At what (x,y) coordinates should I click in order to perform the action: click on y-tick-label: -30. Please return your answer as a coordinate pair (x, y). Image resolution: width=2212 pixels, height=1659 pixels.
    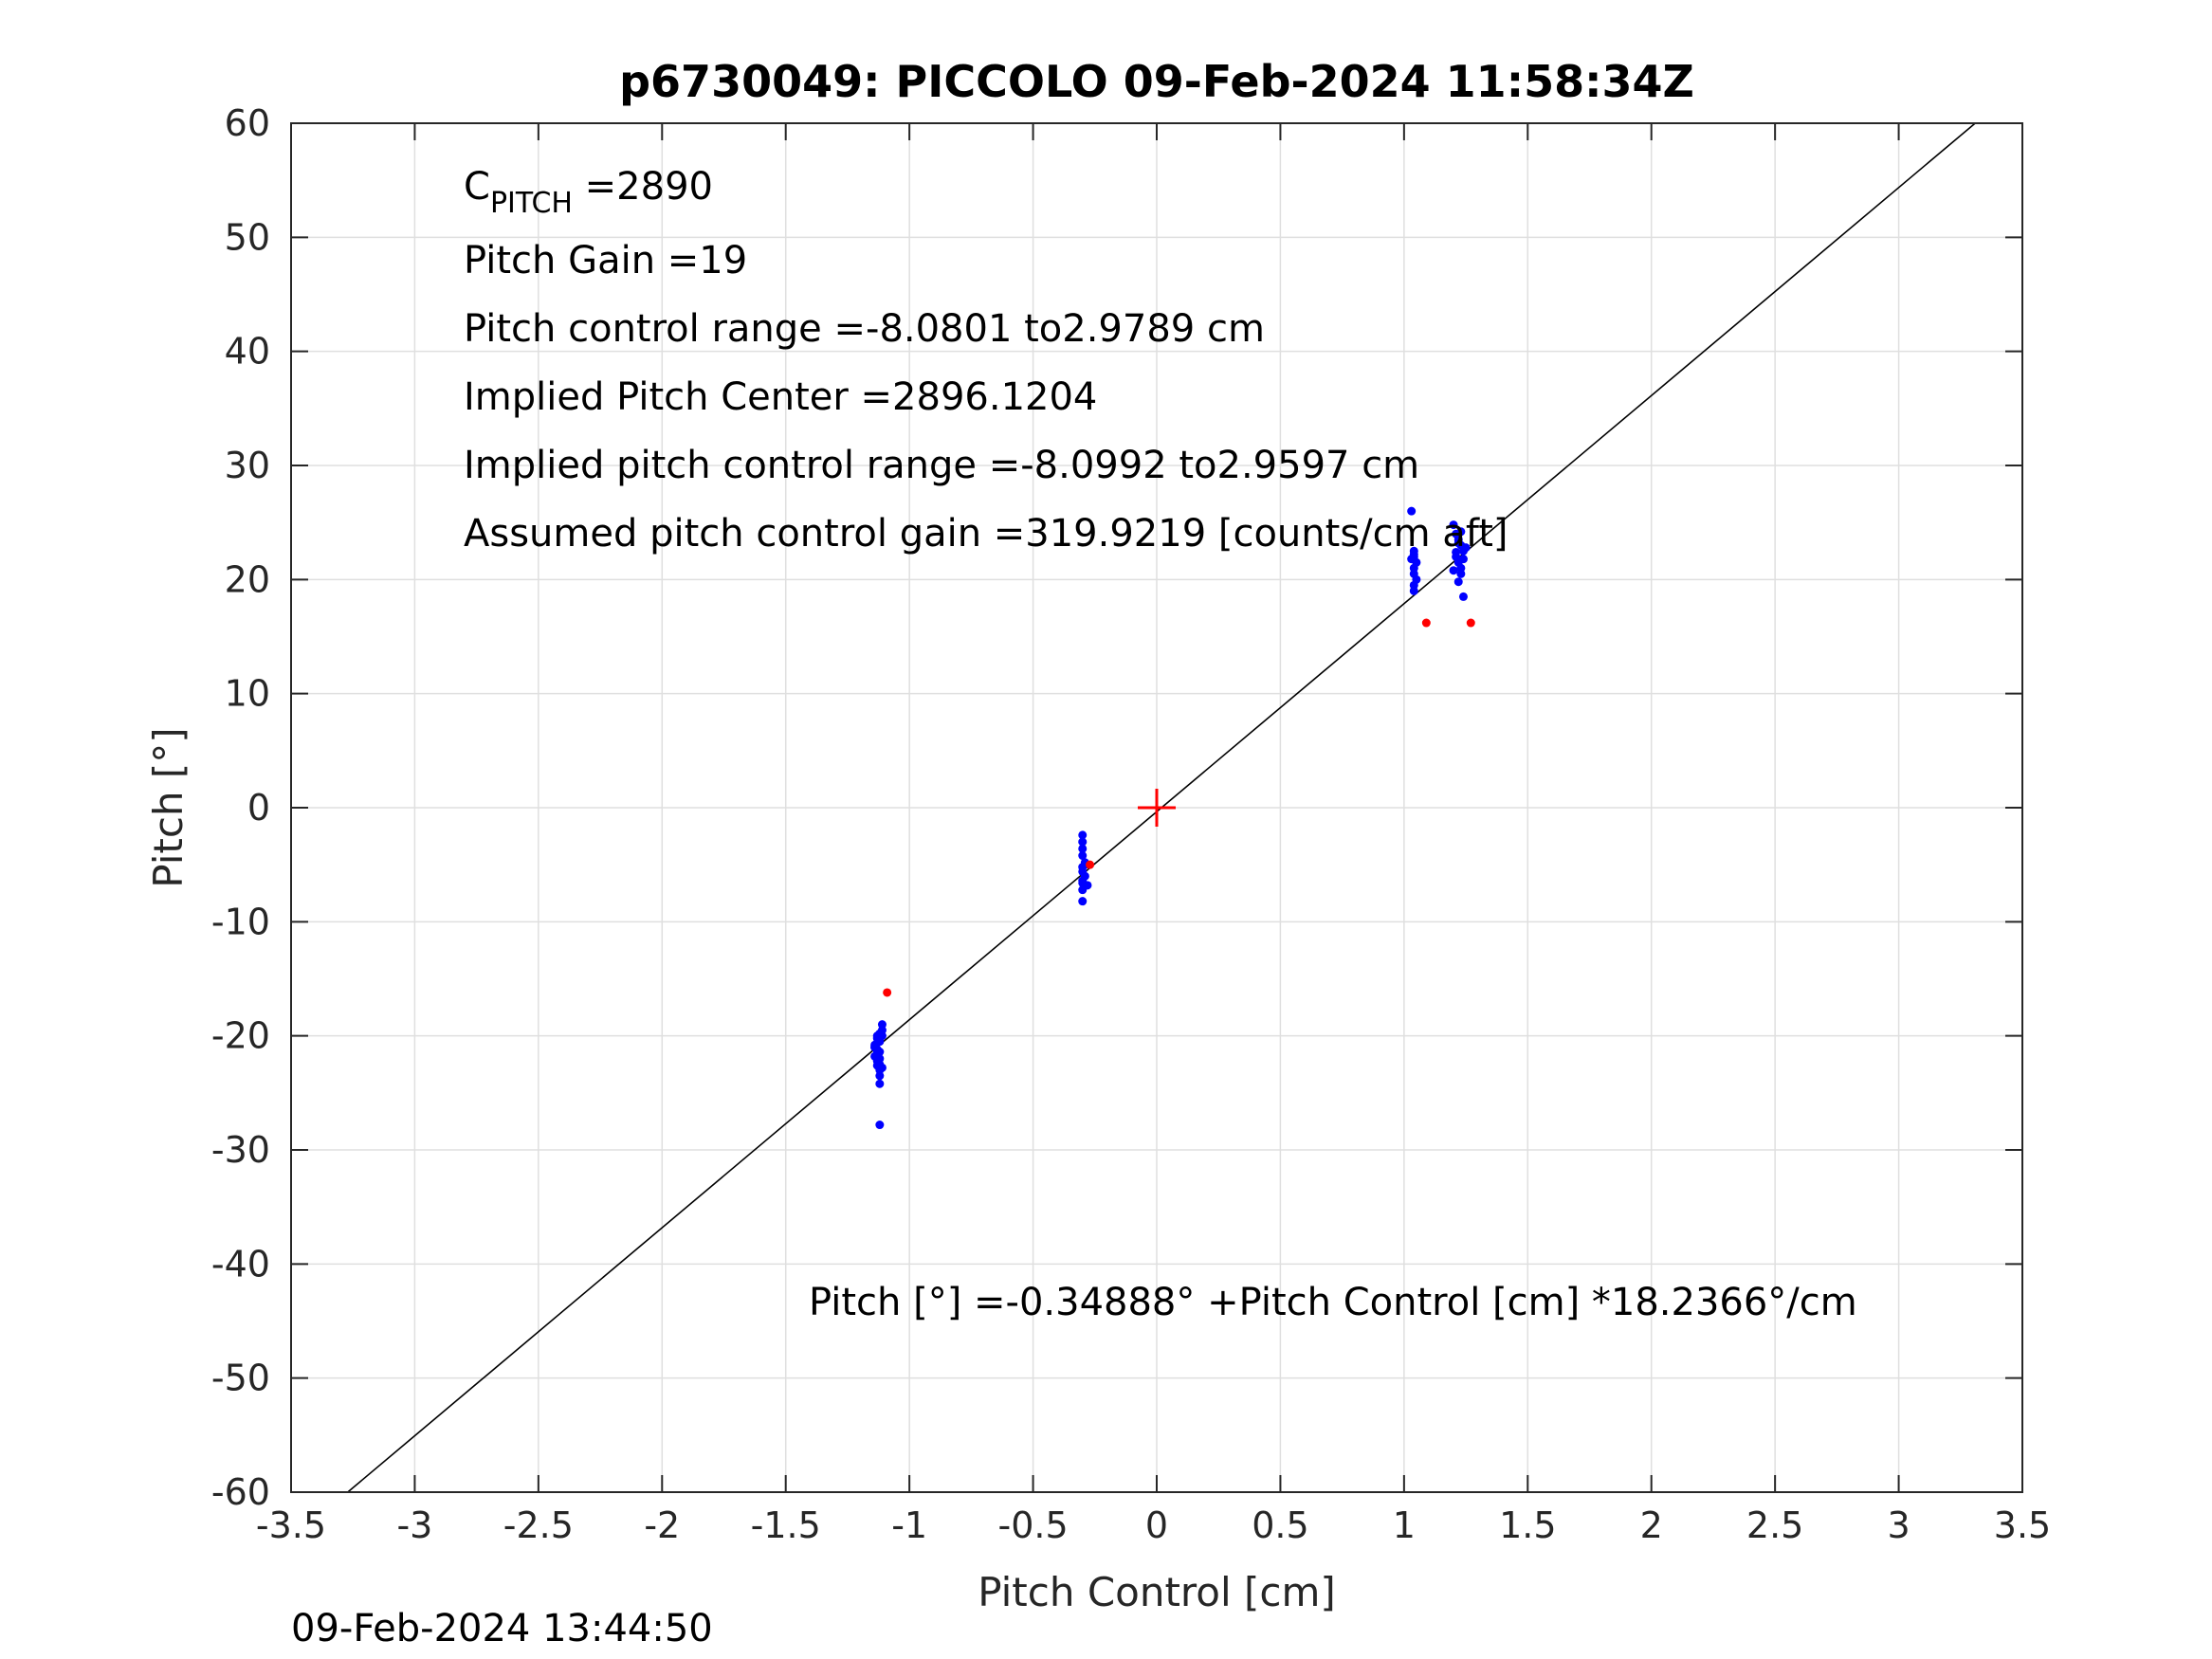
    Looking at the image, I should click on (240, 1150).